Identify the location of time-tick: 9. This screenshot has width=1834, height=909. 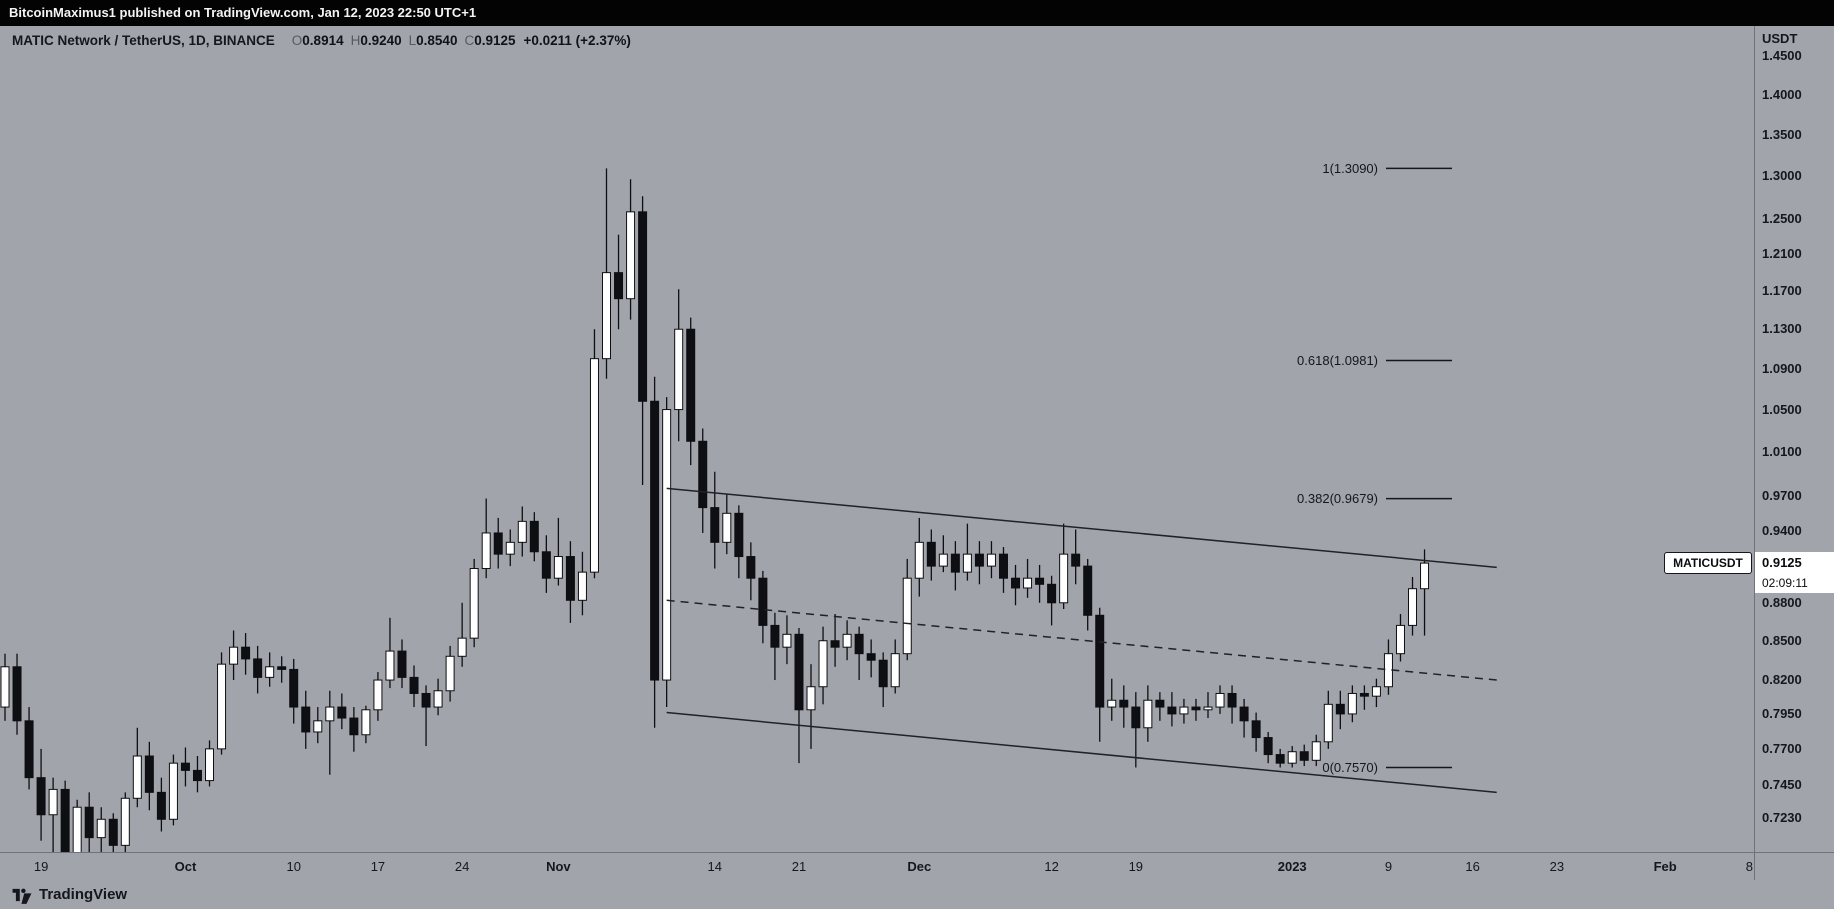
(1388, 866).